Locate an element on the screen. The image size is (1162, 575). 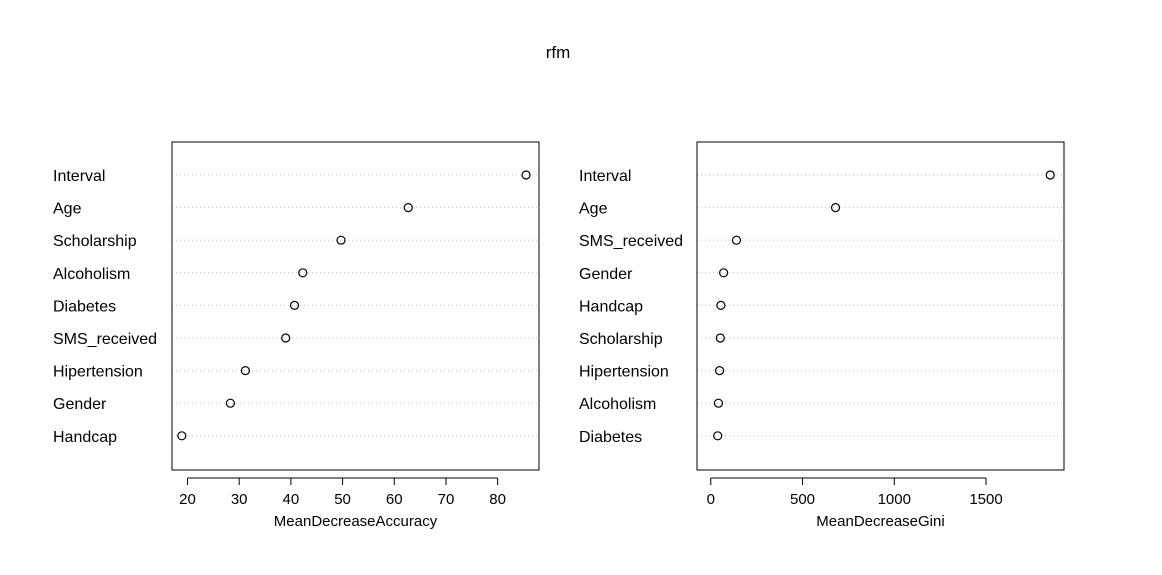
x-tick-label: 70 is located at coordinates (446, 499).